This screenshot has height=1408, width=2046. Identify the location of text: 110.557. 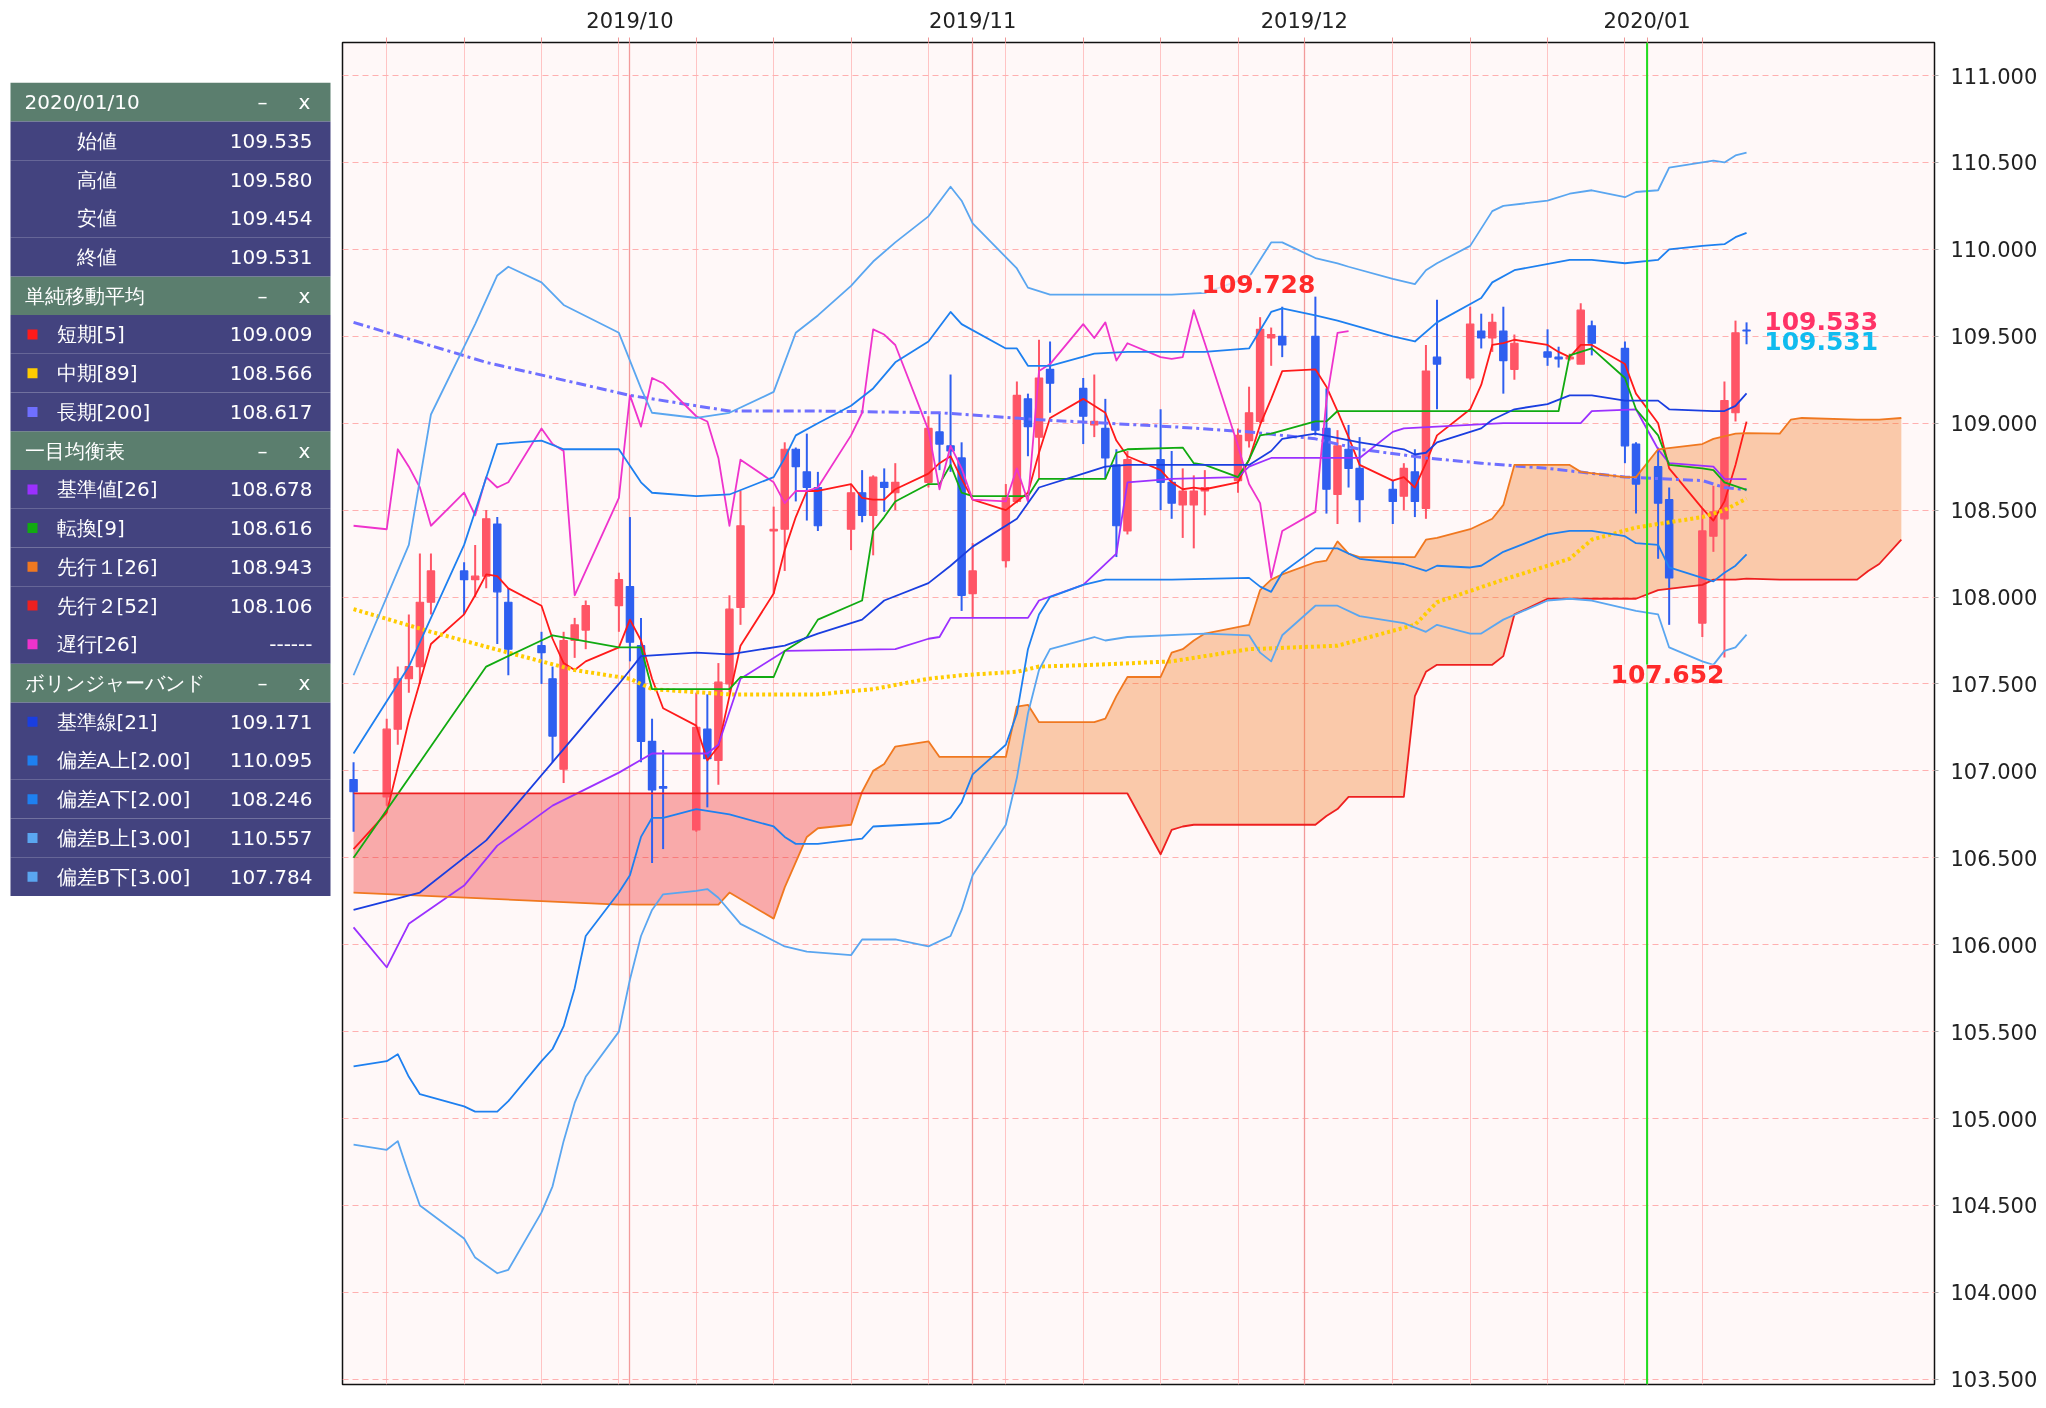
(271, 837).